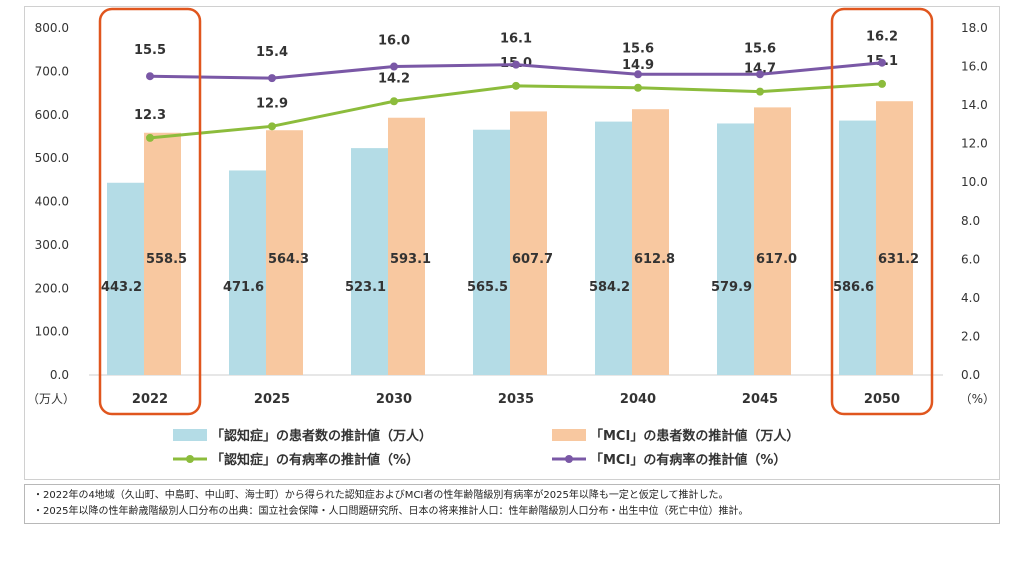  I want to click on y-right-tick-label: 10.0, so click(974, 182).